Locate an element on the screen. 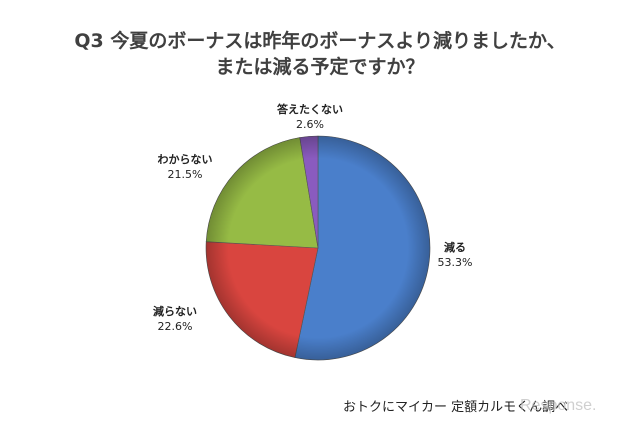 This screenshot has height=432, width=640. label-not-decrease: 減らない 22.6% is located at coordinates (175, 319).